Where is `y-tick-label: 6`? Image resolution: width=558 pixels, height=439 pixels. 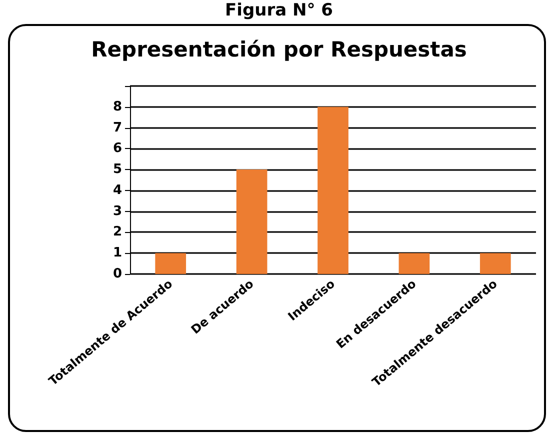 y-tick-label: 6 is located at coordinates (117, 148).